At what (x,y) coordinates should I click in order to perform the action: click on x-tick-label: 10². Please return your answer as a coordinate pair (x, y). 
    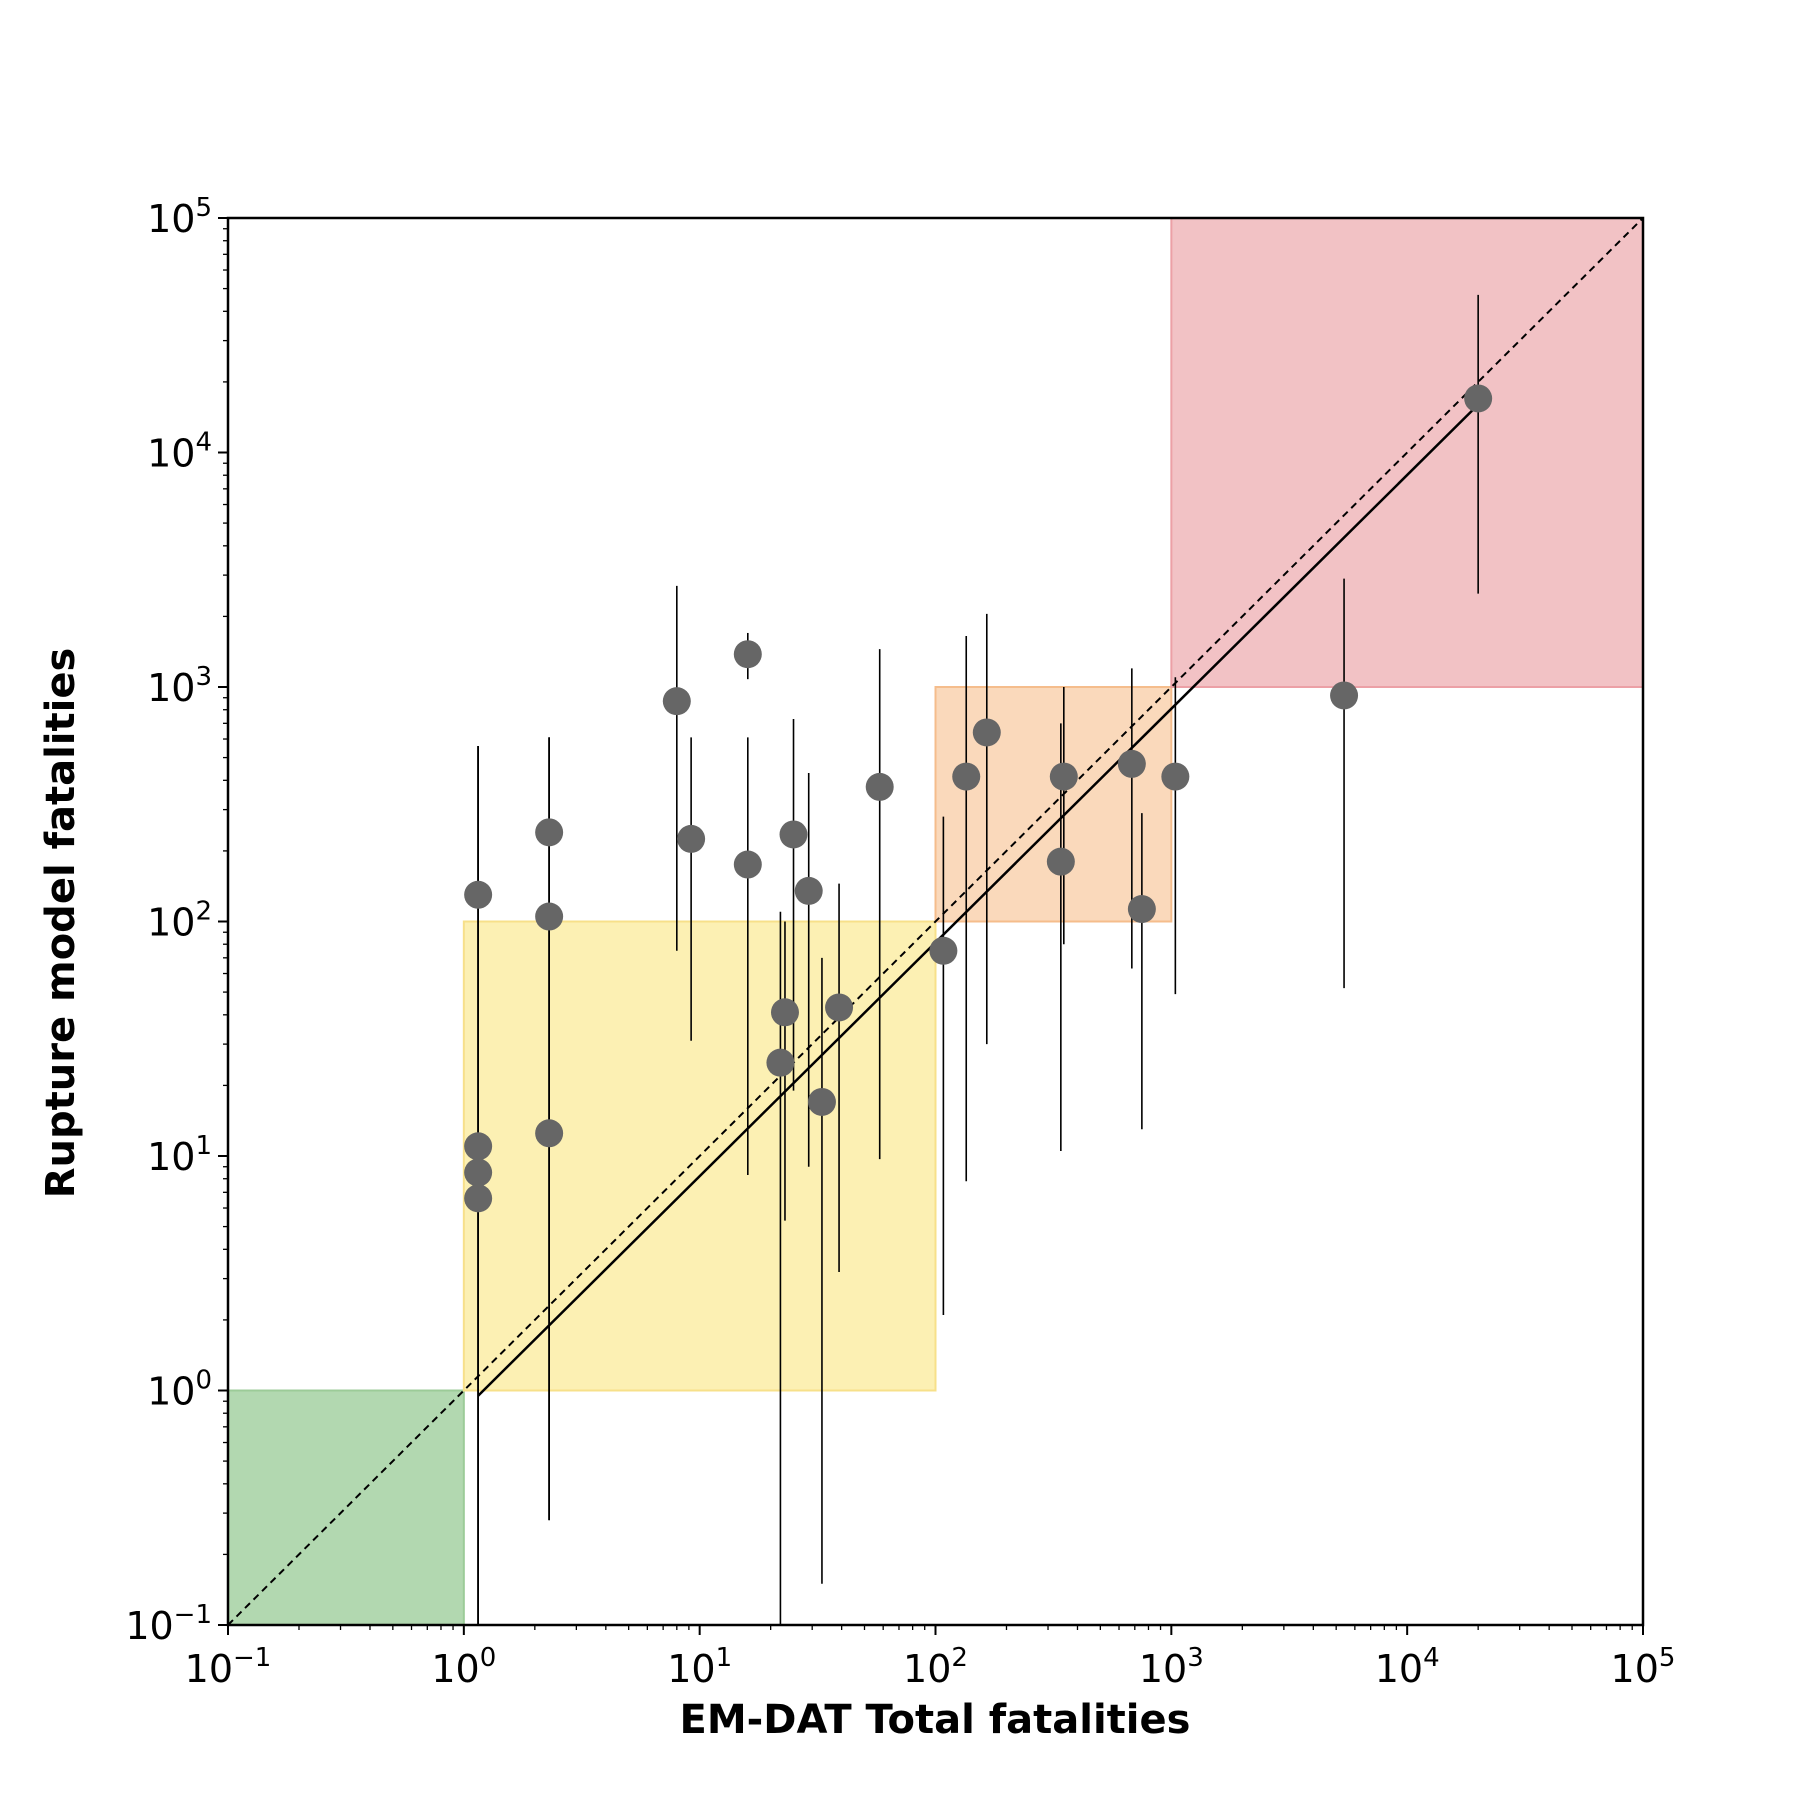
    Looking at the image, I should click on (935, 1667).